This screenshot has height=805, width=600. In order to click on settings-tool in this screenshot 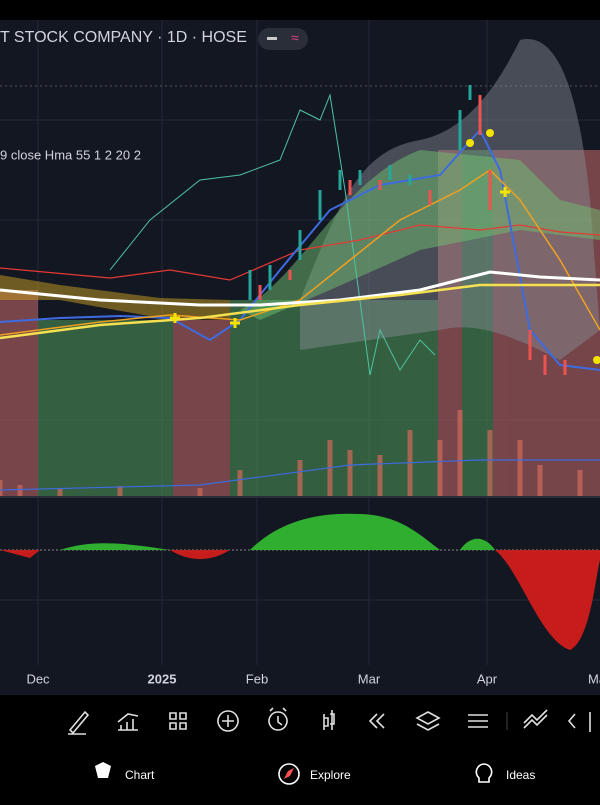, I will do `click(478, 721)`.